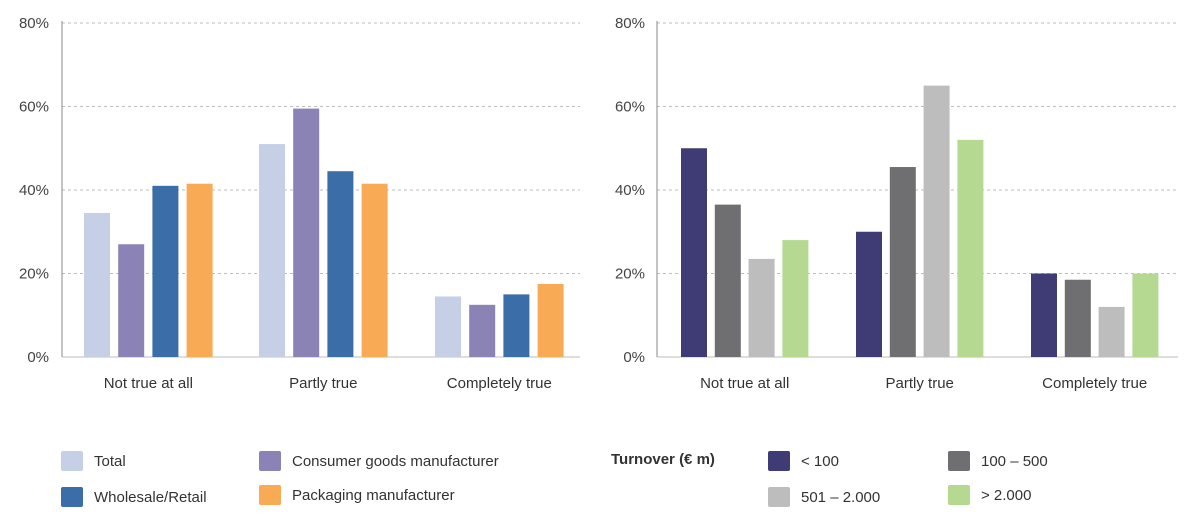 The height and width of the screenshot is (526, 1200). Describe the element at coordinates (72, 461) in the screenshot. I see `legend-swatch-total` at that location.